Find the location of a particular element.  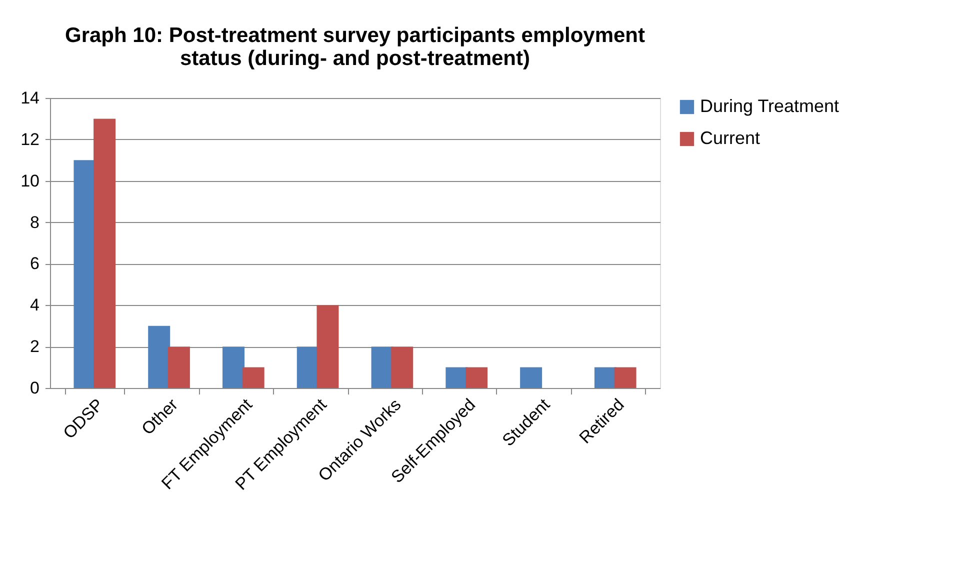

text: Graph 10: Post-treatment survey participants employment is located at coordinates (355, 35).